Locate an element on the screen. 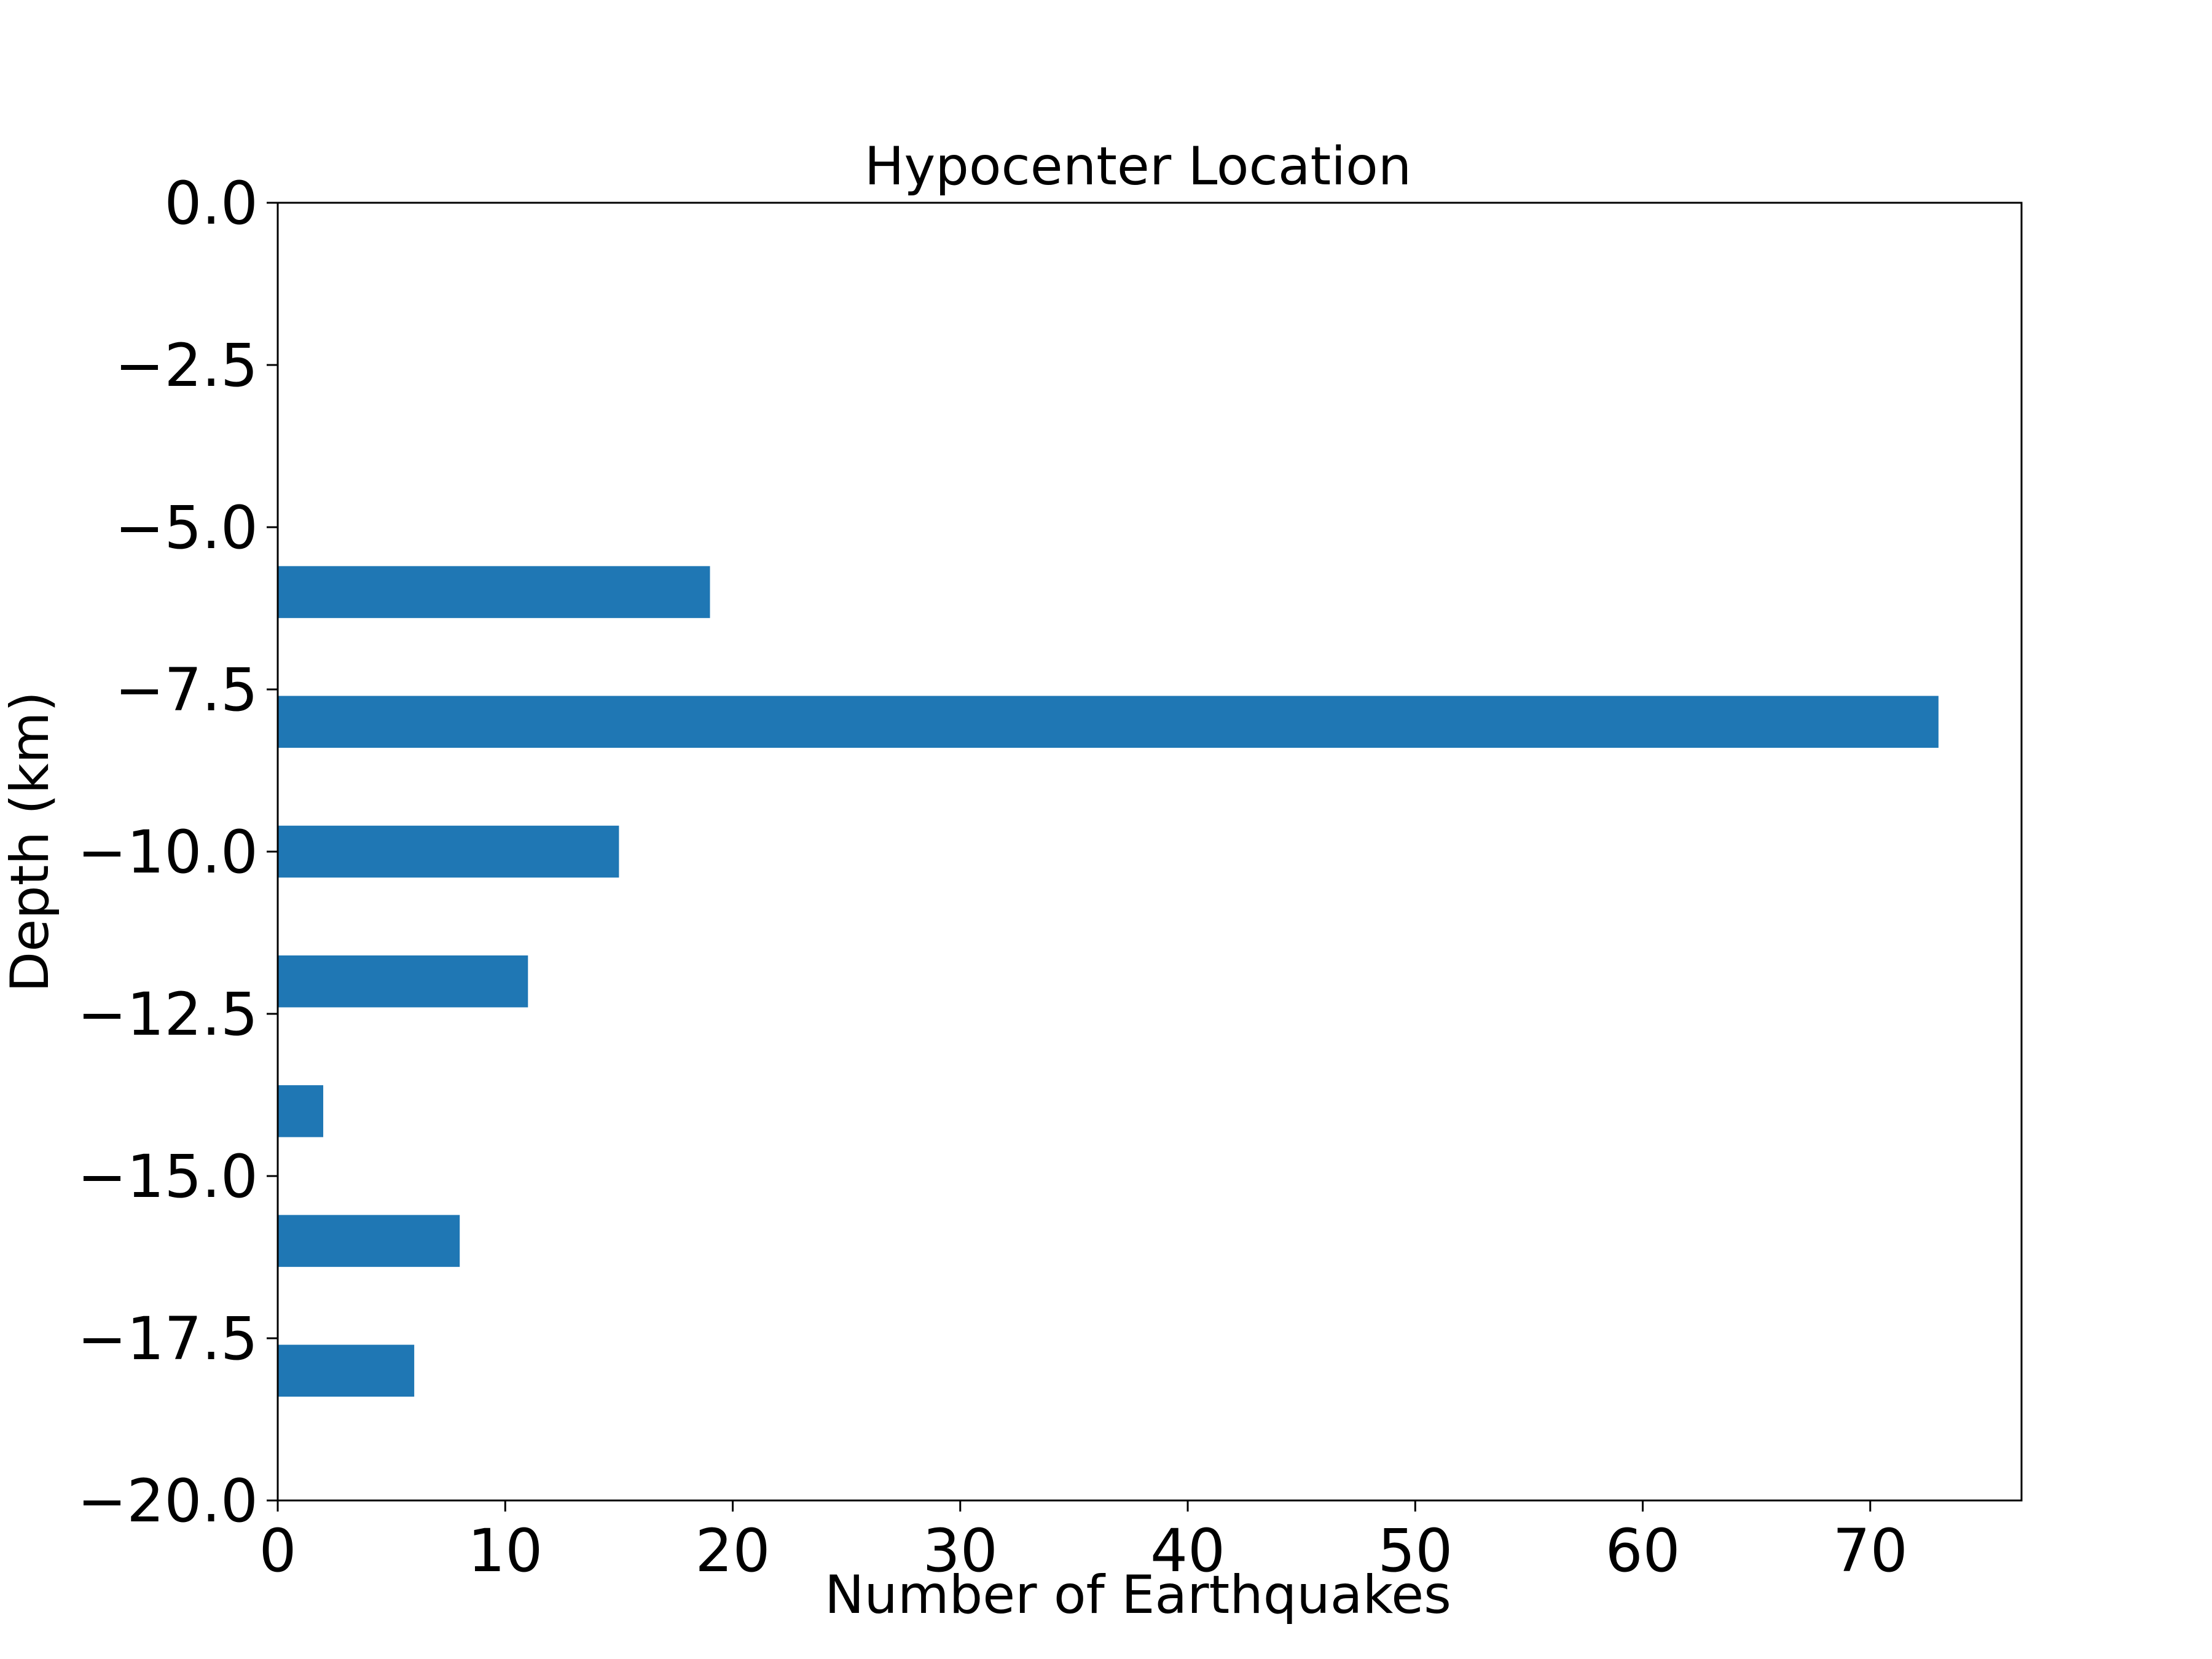 Image resolution: width=2212 pixels, height=1659 pixels. y-axis-ticks: 0.0 −2.5 −5.0 −7.5 −10.0 −12.5 −15.0 −17.5 −20.0 is located at coordinates (177, 852).